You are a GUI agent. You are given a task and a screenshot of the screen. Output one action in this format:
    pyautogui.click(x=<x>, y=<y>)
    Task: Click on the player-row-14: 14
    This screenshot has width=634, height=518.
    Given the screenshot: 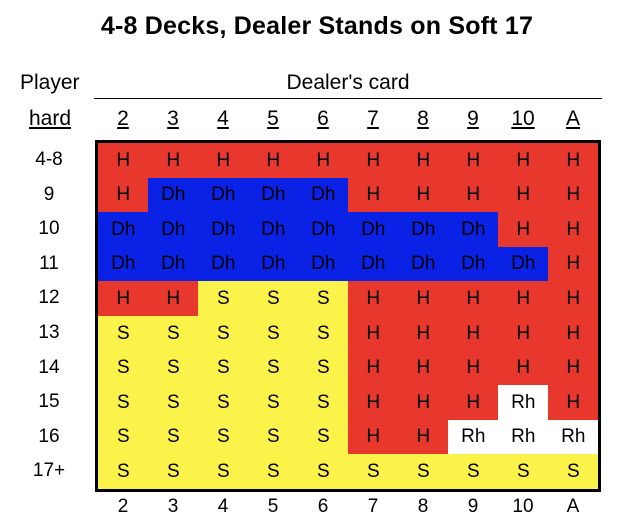 What is the action you would take?
    pyautogui.click(x=49, y=367)
    